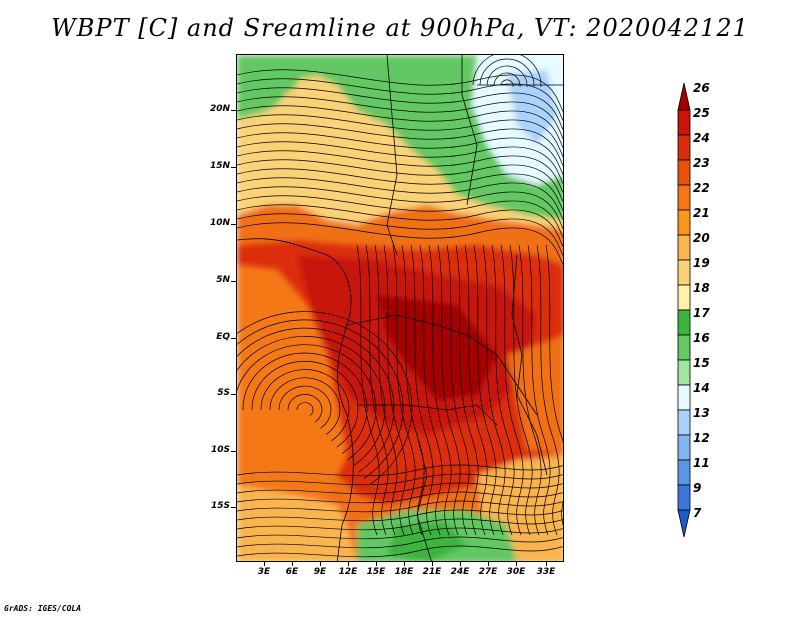 This screenshot has height=618, width=800. I want to click on lon-label: 3E, so click(264, 572).